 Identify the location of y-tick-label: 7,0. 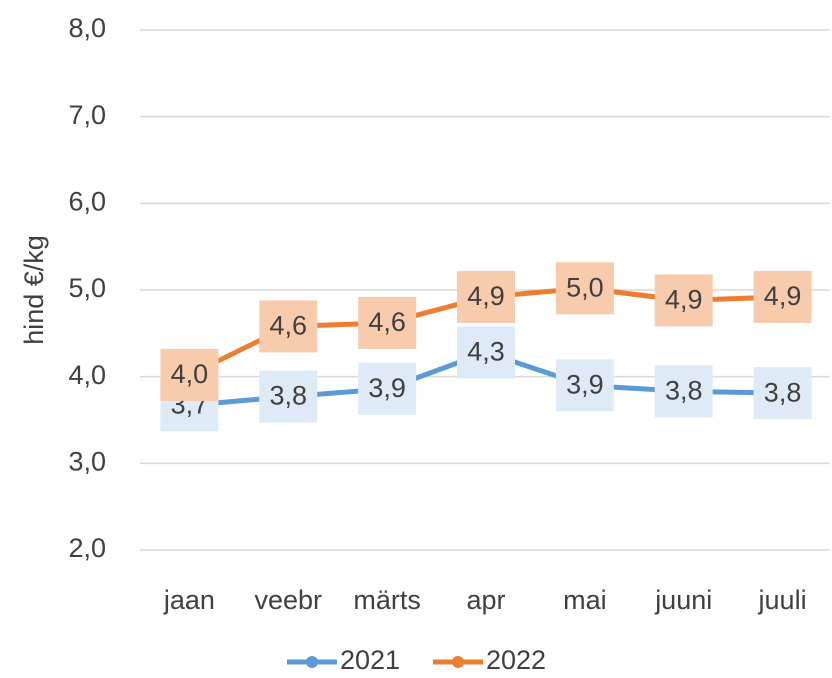
(87, 115).